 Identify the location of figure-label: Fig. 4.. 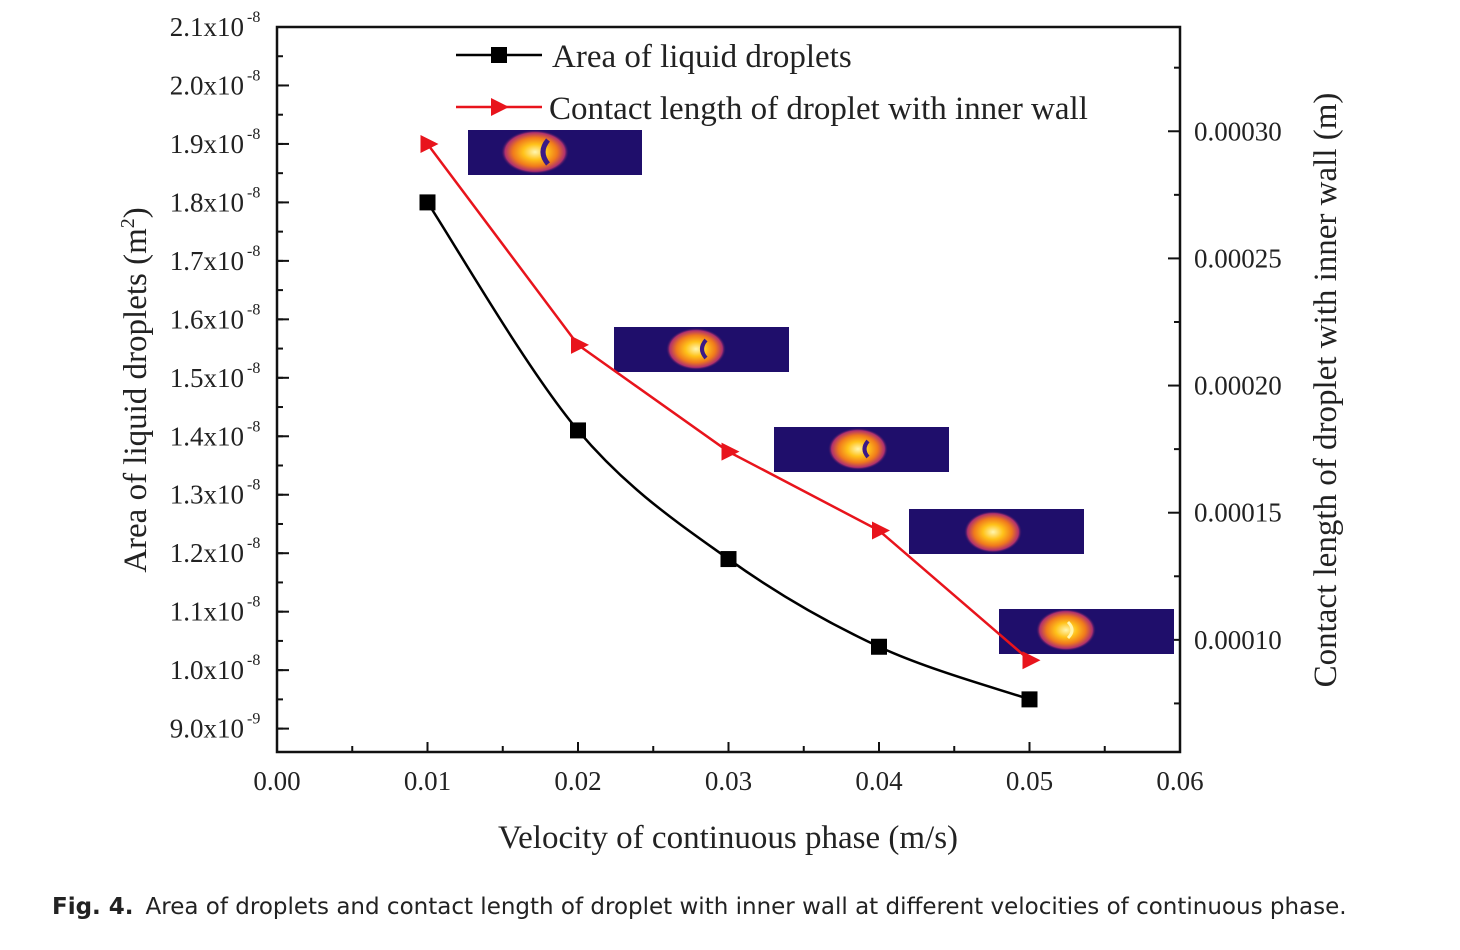
(93, 907).